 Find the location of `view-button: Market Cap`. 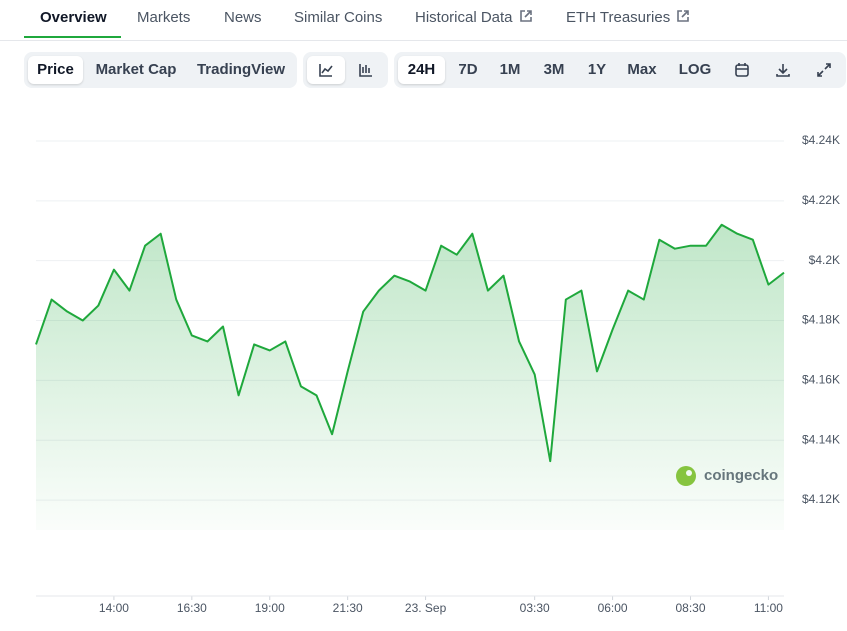

view-button: Market Cap is located at coordinates (136, 69).